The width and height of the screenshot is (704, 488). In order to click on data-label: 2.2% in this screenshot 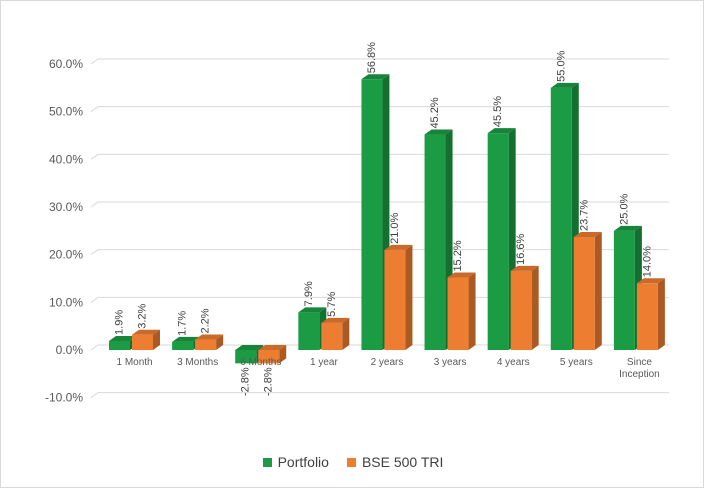, I will do `click(206, 320)`.